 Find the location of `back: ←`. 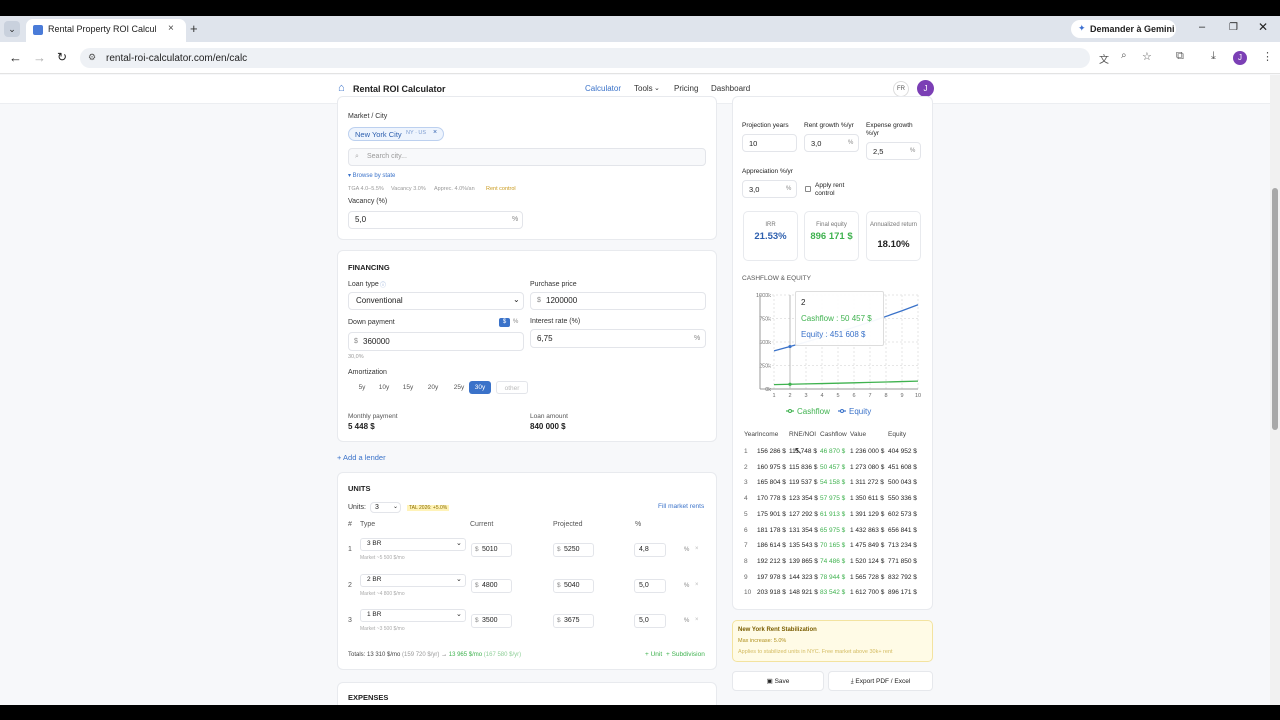

back: ← is located at coordinates (15, 57).